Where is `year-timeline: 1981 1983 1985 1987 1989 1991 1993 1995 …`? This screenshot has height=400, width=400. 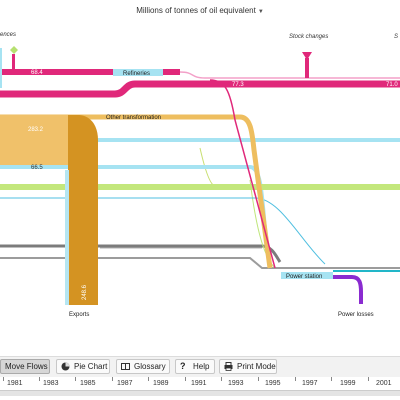
year-timeline: 1981 1983 1985 1987 1989 1991 1993 1995 … is located at coordinates (200, 388).